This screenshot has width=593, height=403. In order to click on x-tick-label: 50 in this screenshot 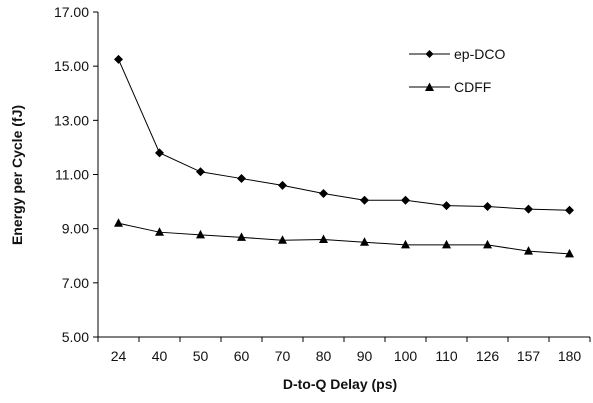, I will do `click(201, 356)`.